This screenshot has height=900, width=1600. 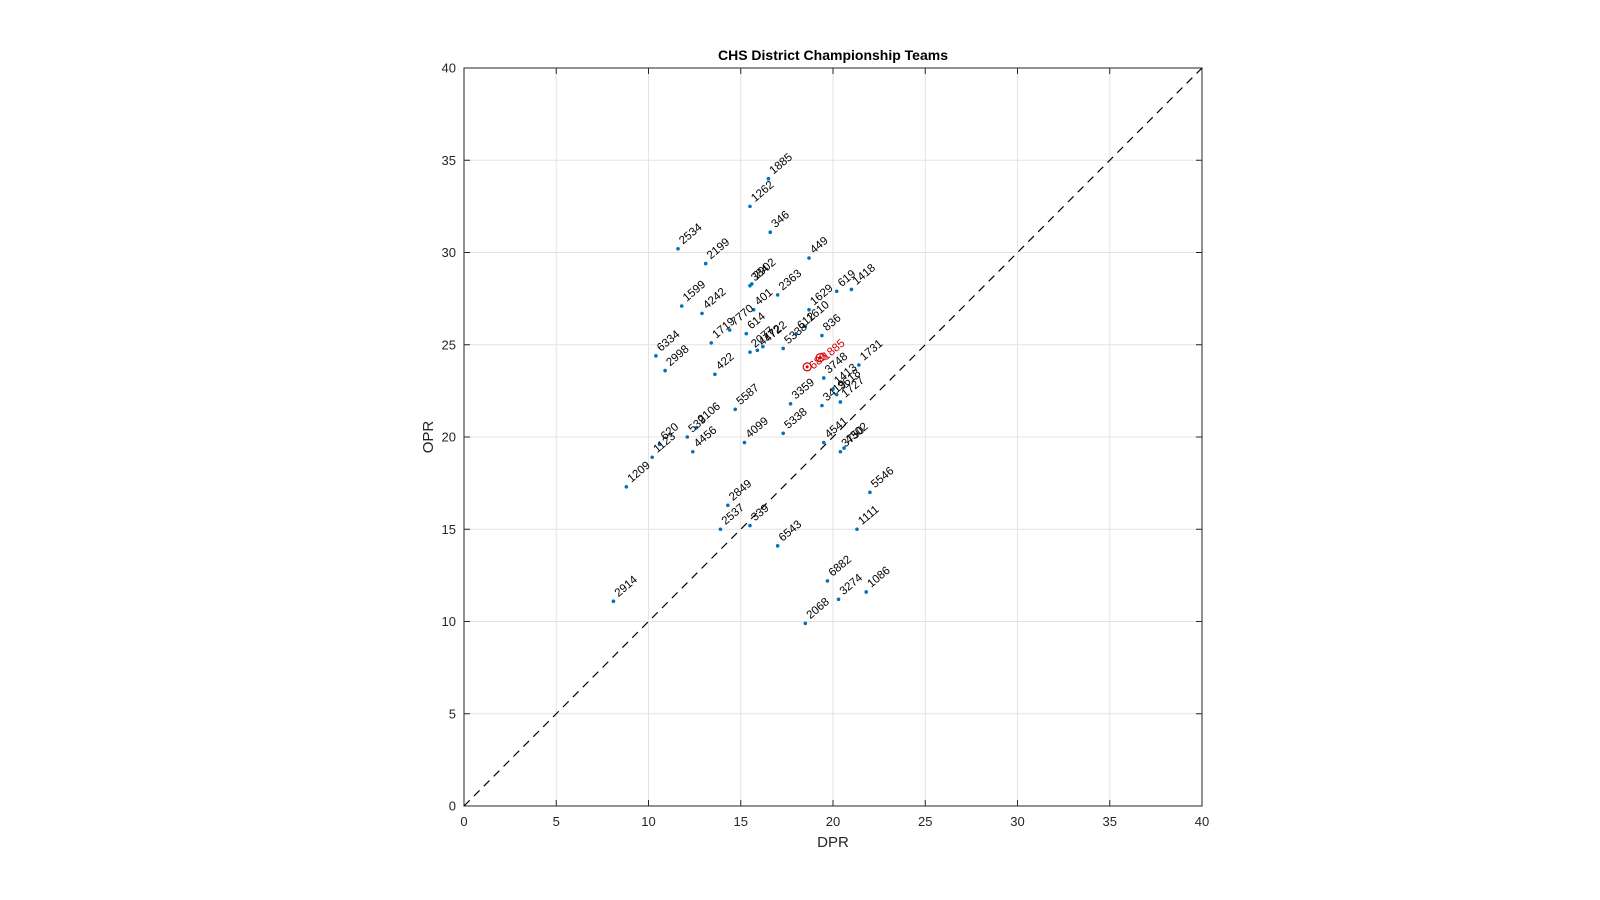 I want to click on point-label: 1262, so click(x=762, y=192).